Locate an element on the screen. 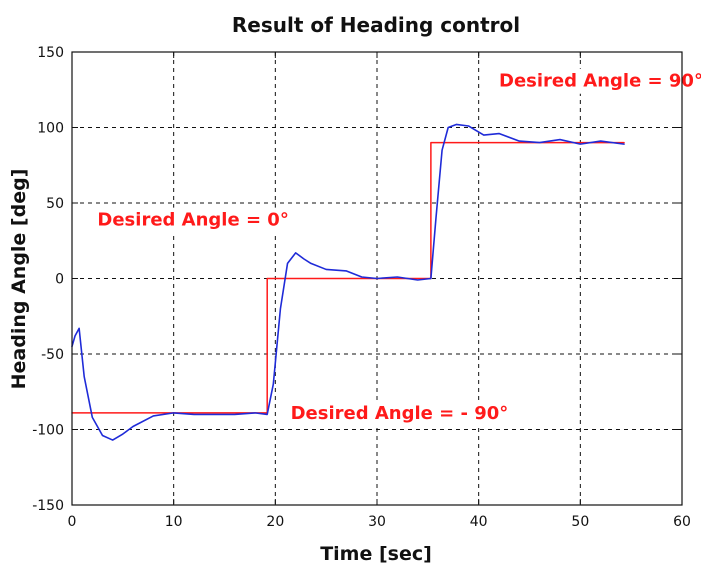  y-tick-label: 0 is located at coordinates (59, 280).